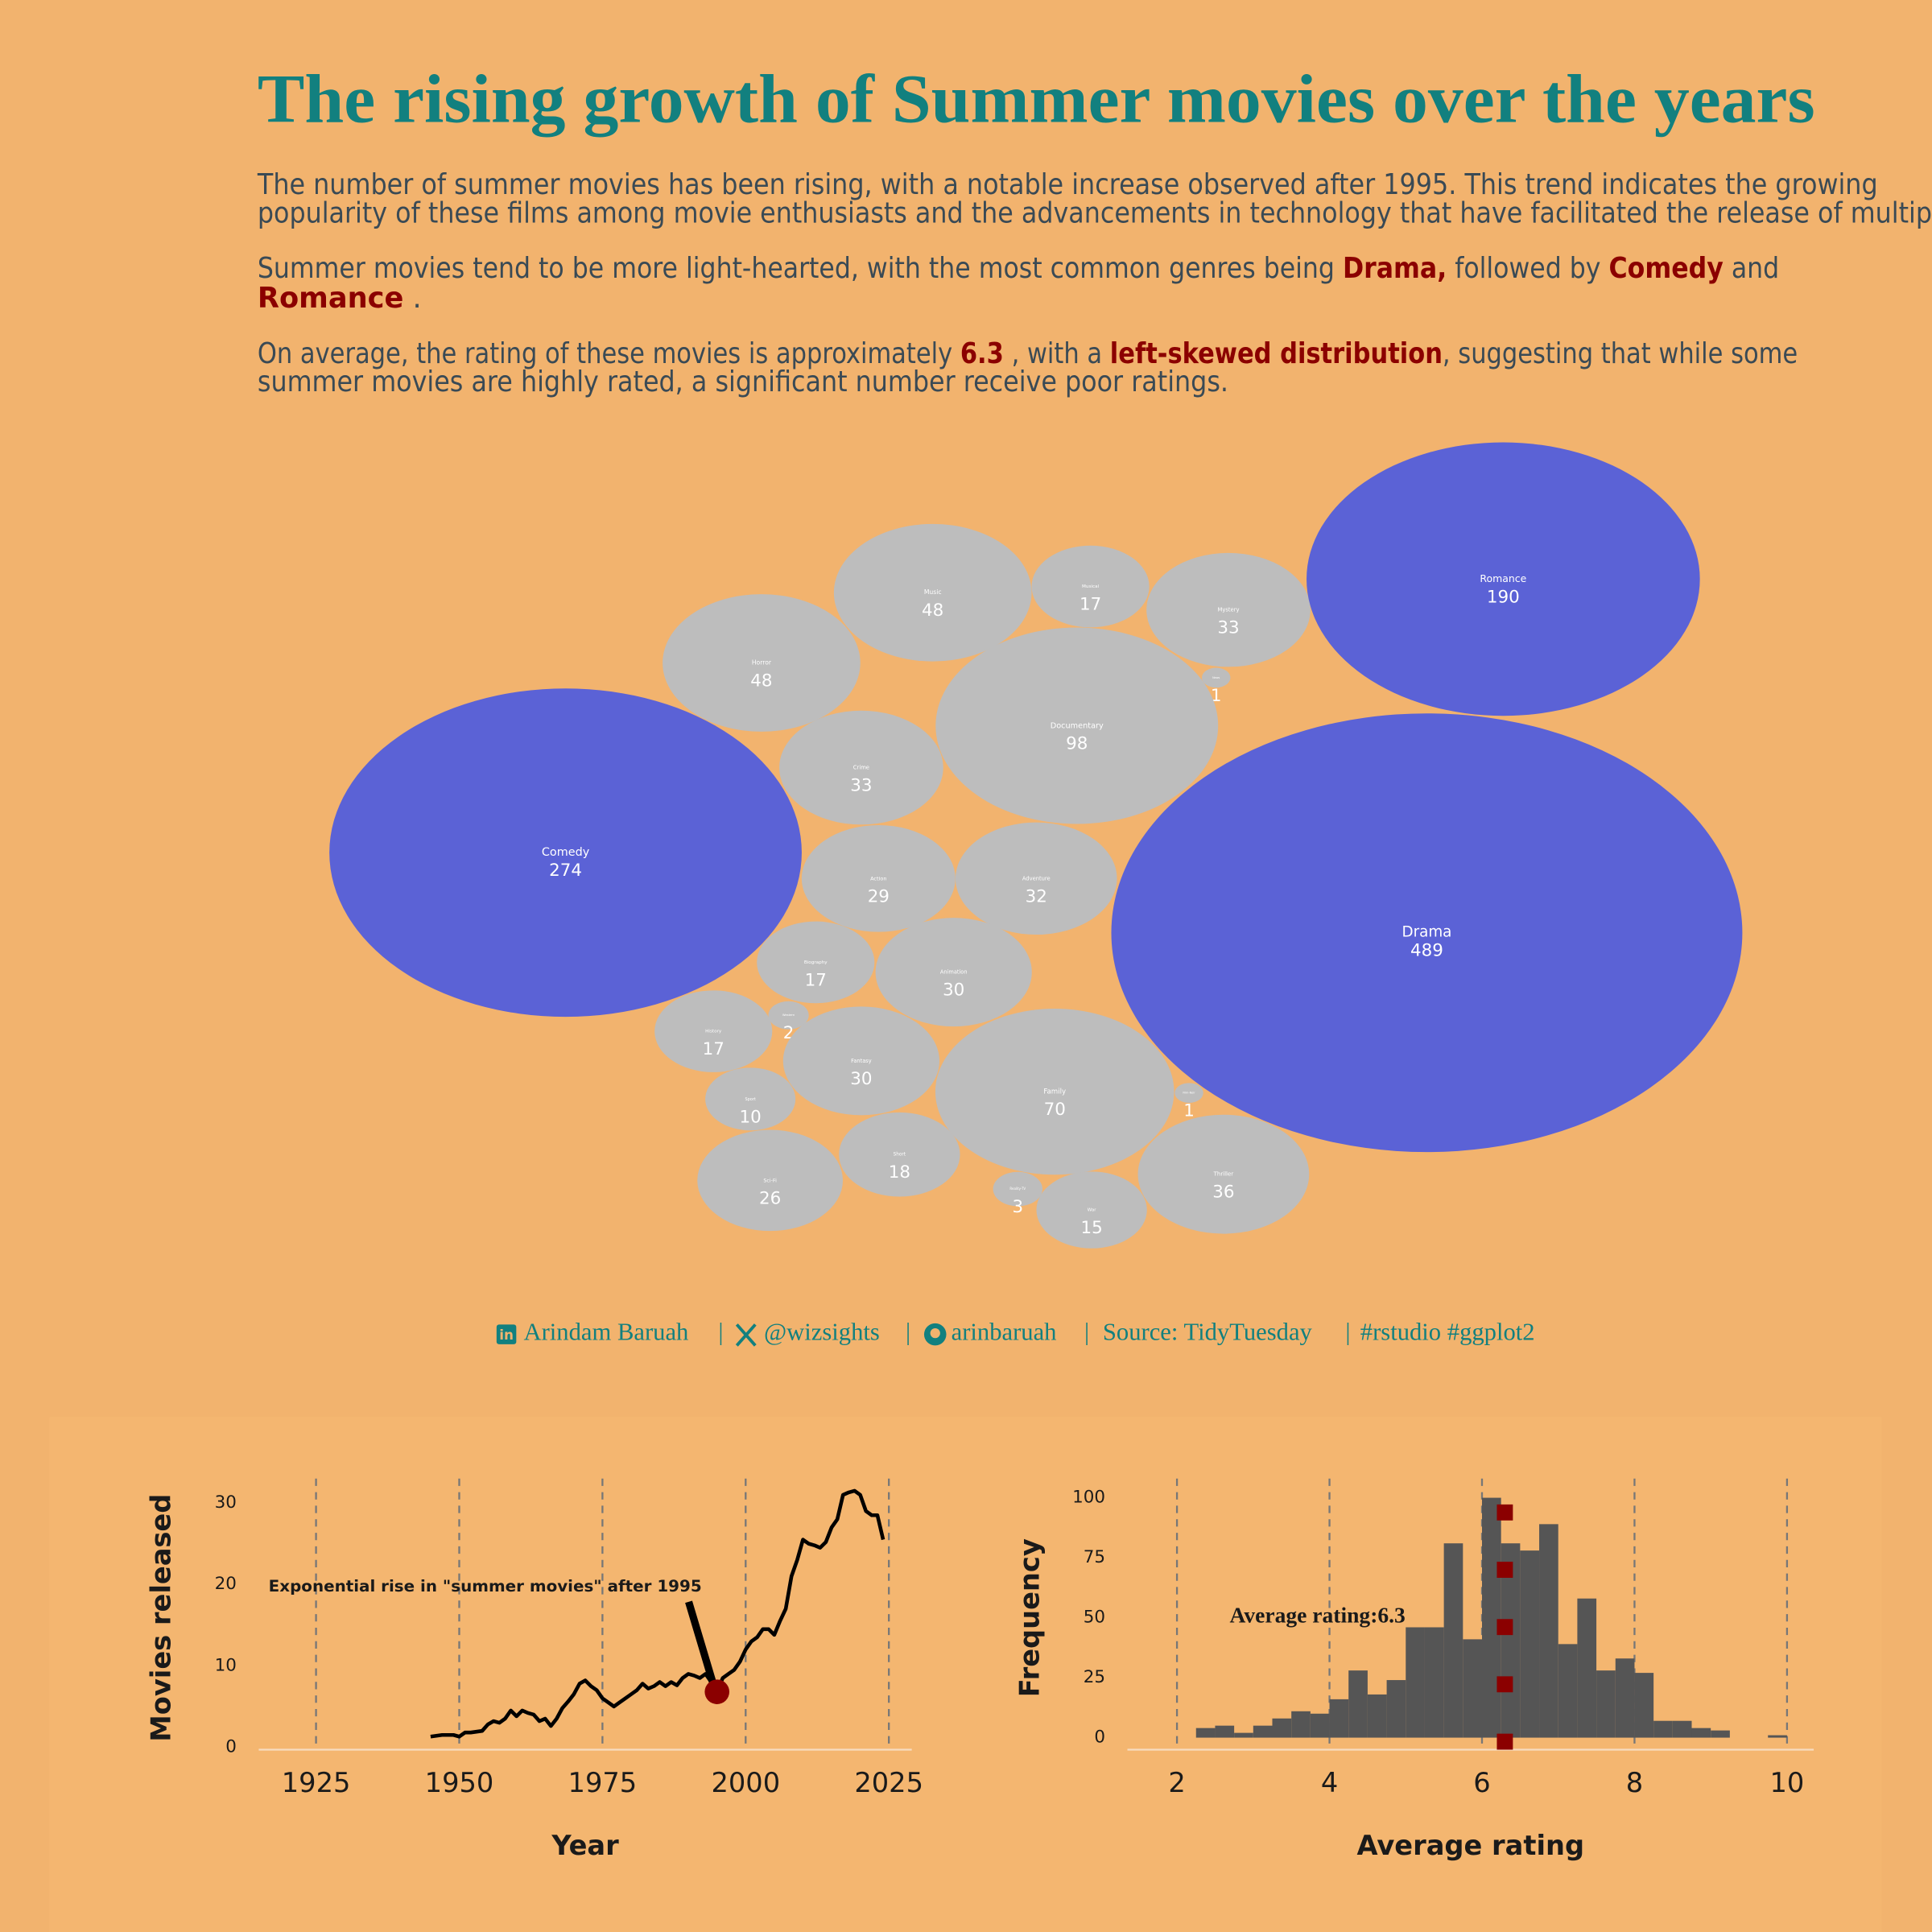 The image size is (1932, 1932). I want to click on bubble-name: Comedy, so click(566, 852).